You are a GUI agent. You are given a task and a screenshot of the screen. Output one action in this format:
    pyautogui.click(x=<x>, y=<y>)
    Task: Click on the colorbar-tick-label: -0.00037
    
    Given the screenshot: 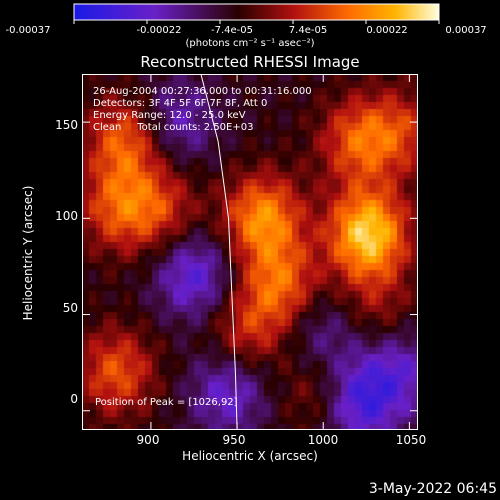 What is the action you would take?
    pyautogui.click(x=28, y=30)
    